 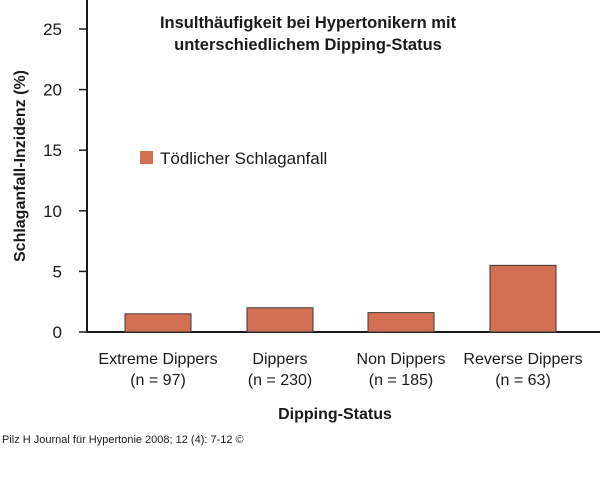 I want to click on x-category-label: Reverse Dippers, so click(x=522, y=359).